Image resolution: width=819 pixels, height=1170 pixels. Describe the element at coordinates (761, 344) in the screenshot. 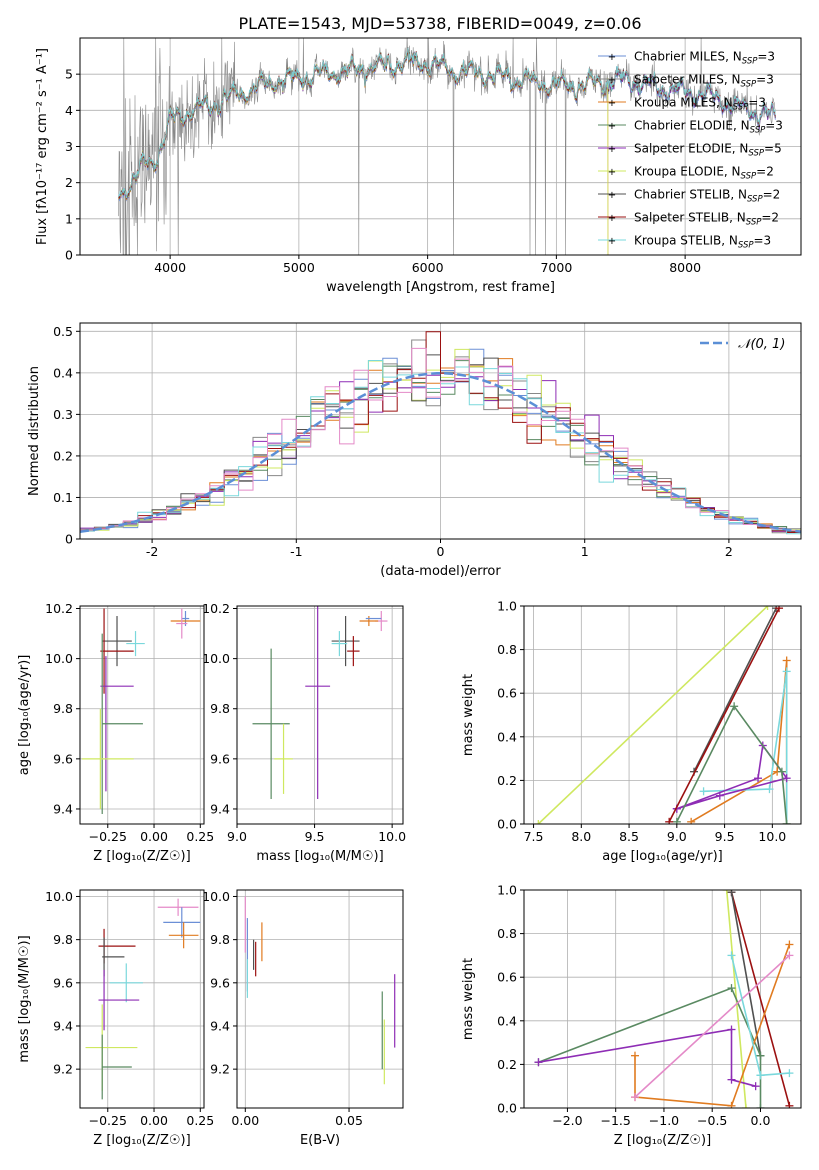

I see `legend-label: 𝒩(0, 1)` at that location.